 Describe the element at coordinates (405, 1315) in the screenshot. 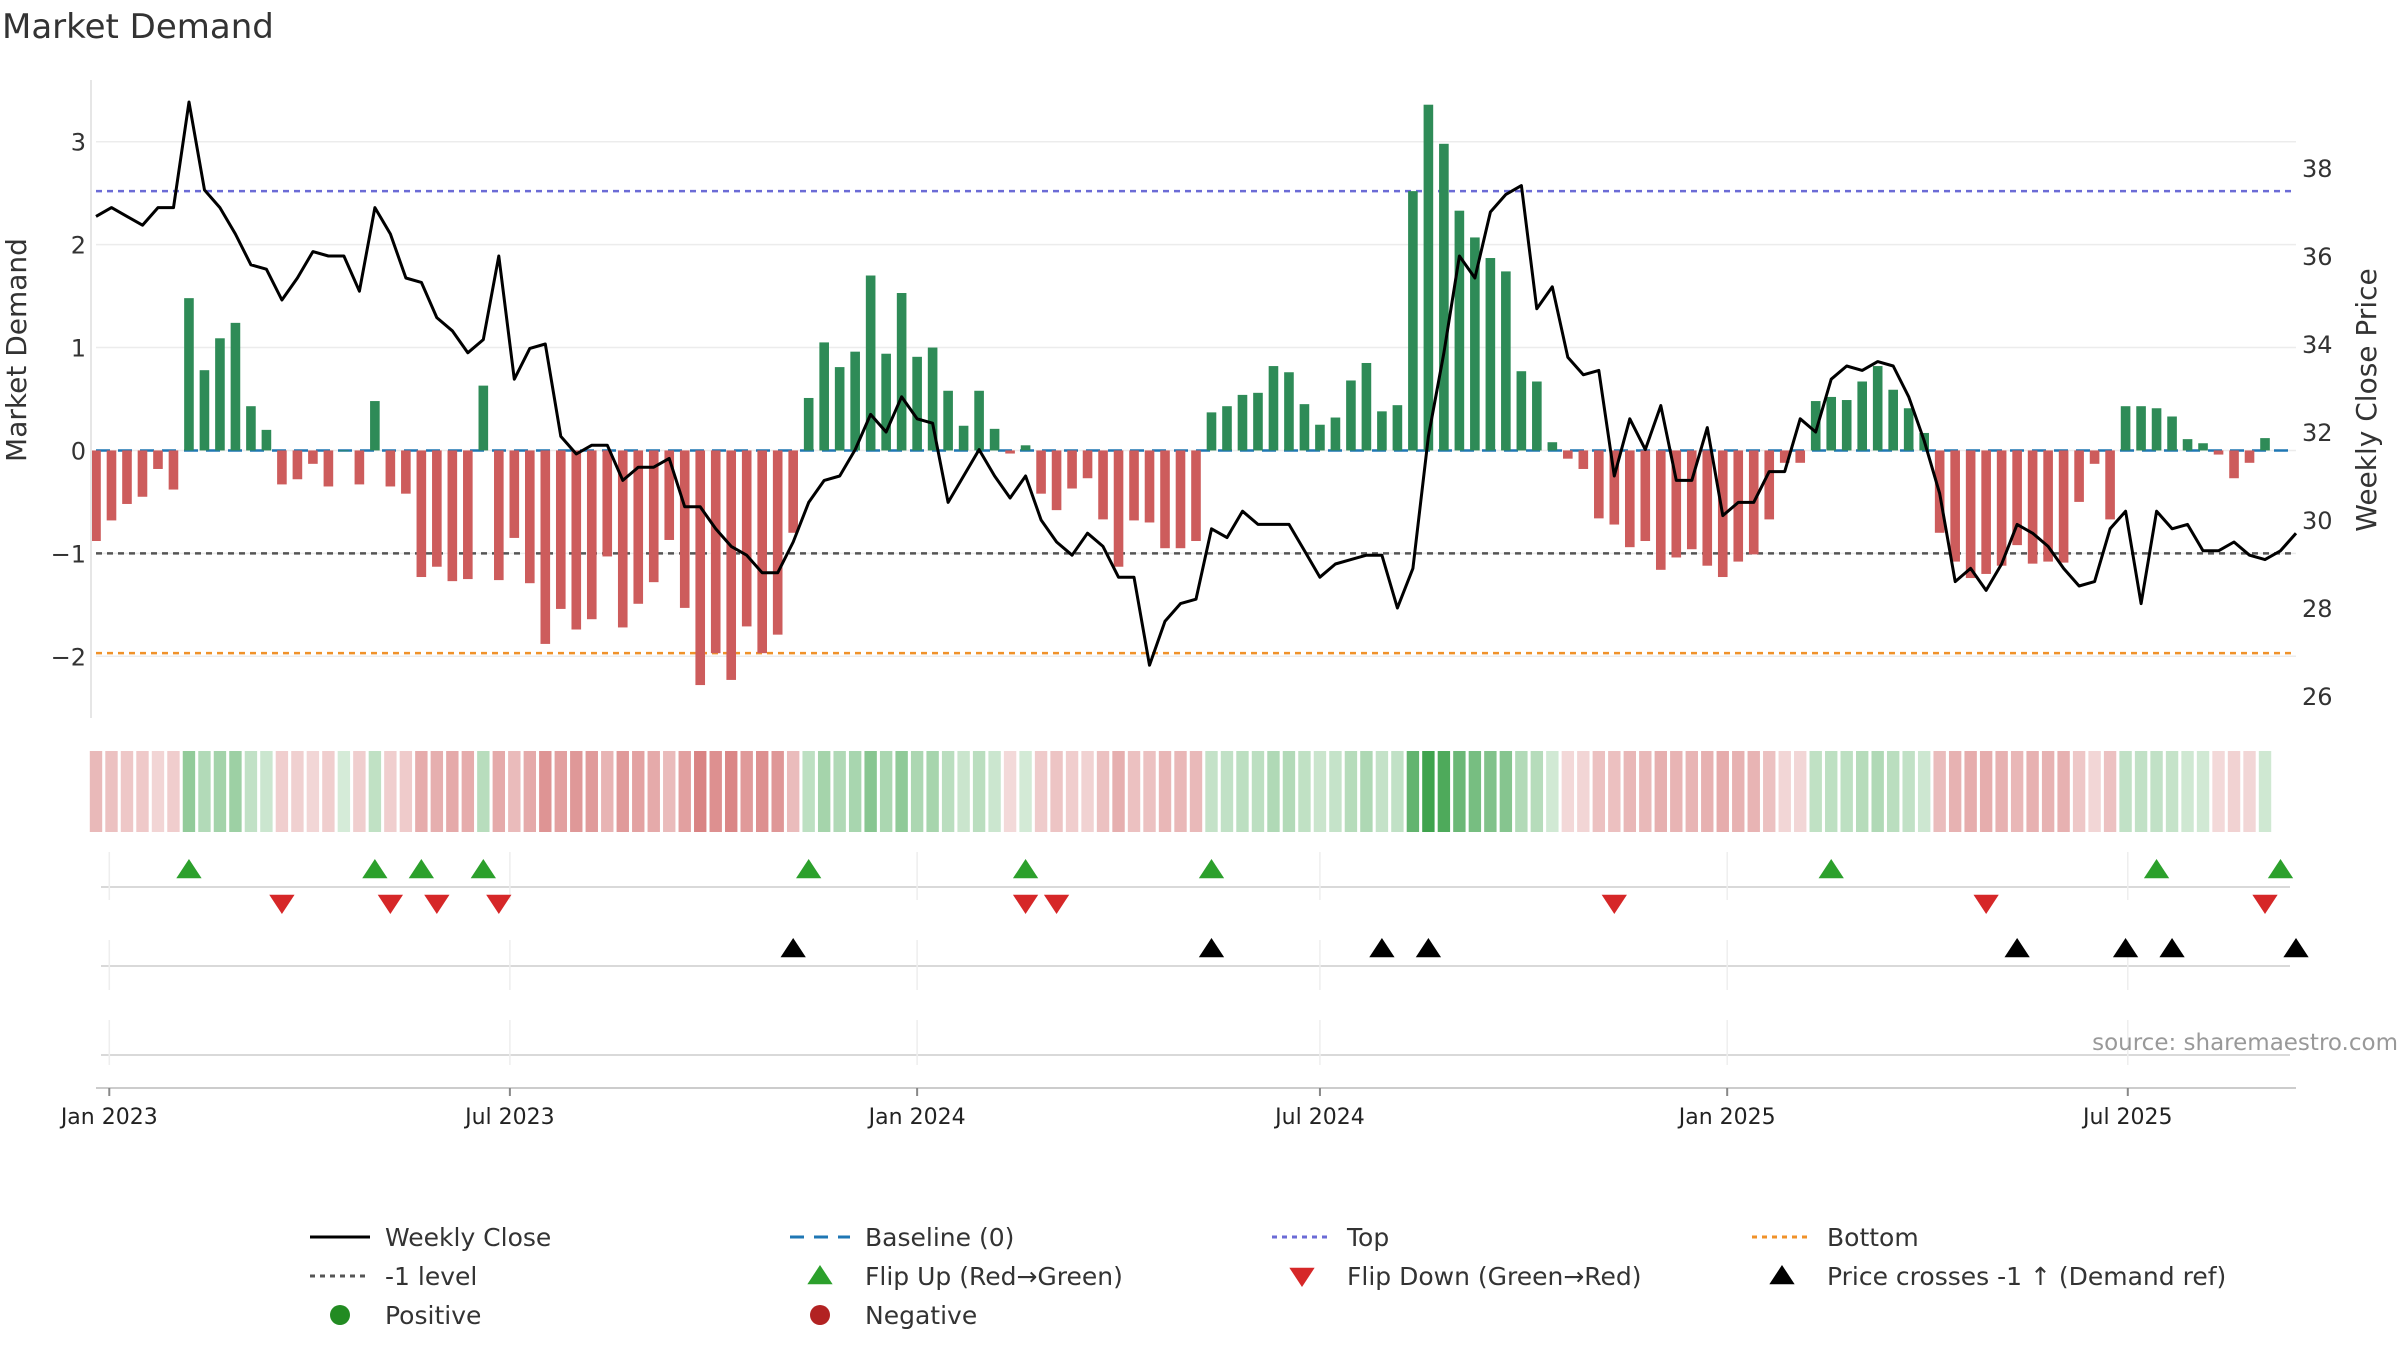

I see `legend-item: Positive` at that location.